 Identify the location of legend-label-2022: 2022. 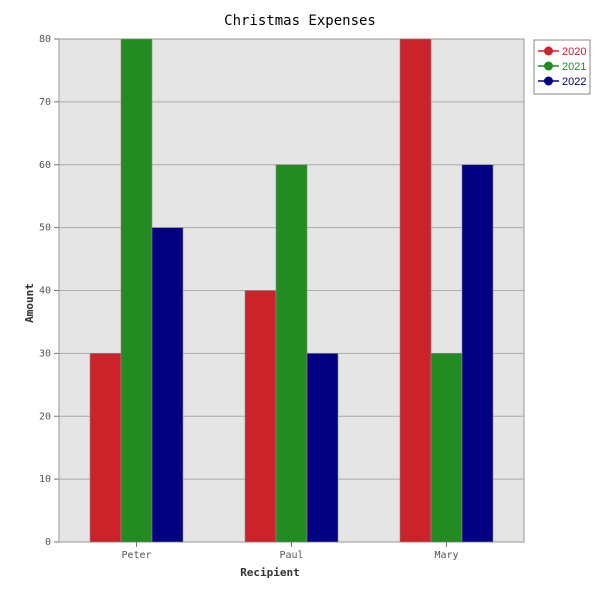
(574, 82).